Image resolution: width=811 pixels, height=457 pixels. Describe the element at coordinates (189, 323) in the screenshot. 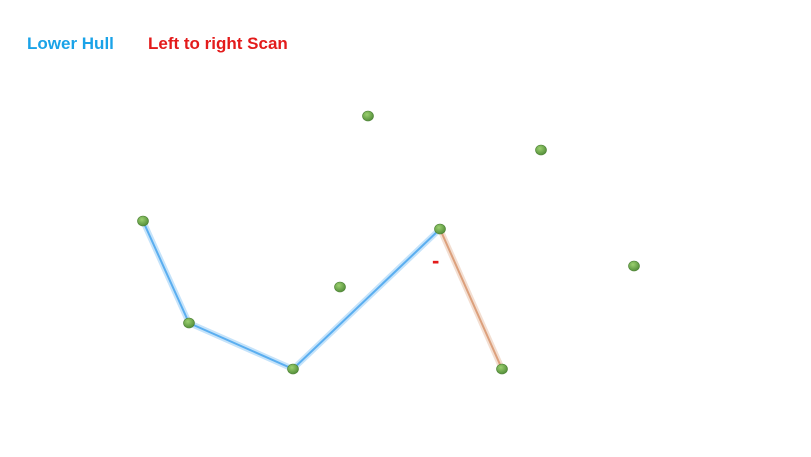

I see `point-p2` at that location.